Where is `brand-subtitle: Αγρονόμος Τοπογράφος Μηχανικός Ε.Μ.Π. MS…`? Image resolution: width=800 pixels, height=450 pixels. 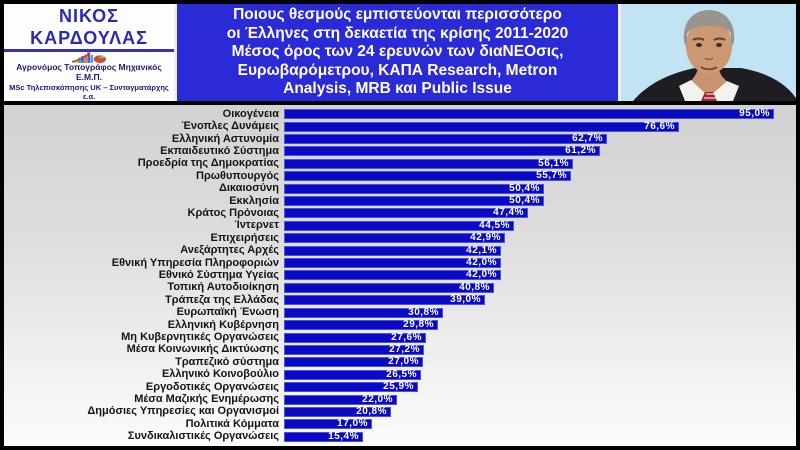
brand-subtitle: Αγρονόμος Τοπογράφος Μηχανικός Ε.Μ.Π. MS… is located at coordinates (89, 82).